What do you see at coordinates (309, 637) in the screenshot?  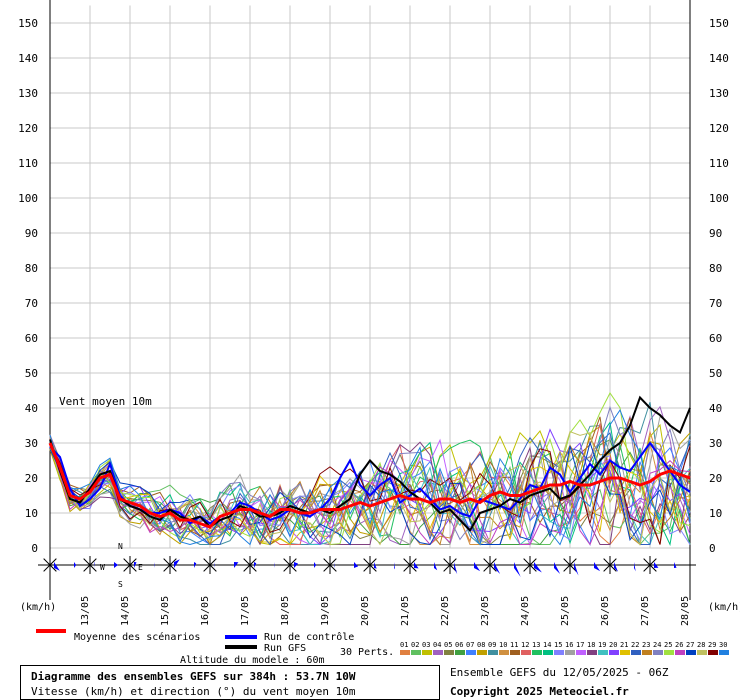 I see `legend-control-label: Run de contrôle` at bounding box center [309, 637].